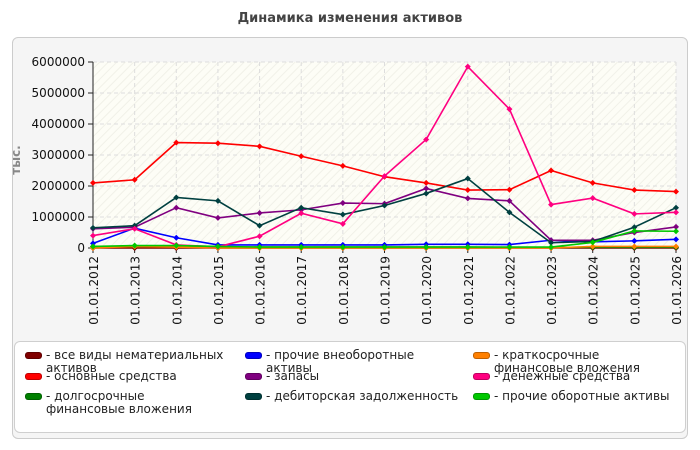 The width and height of the screenshot is (700, 450). I want to click on legend-item: - основные средства, so click(125, 376).